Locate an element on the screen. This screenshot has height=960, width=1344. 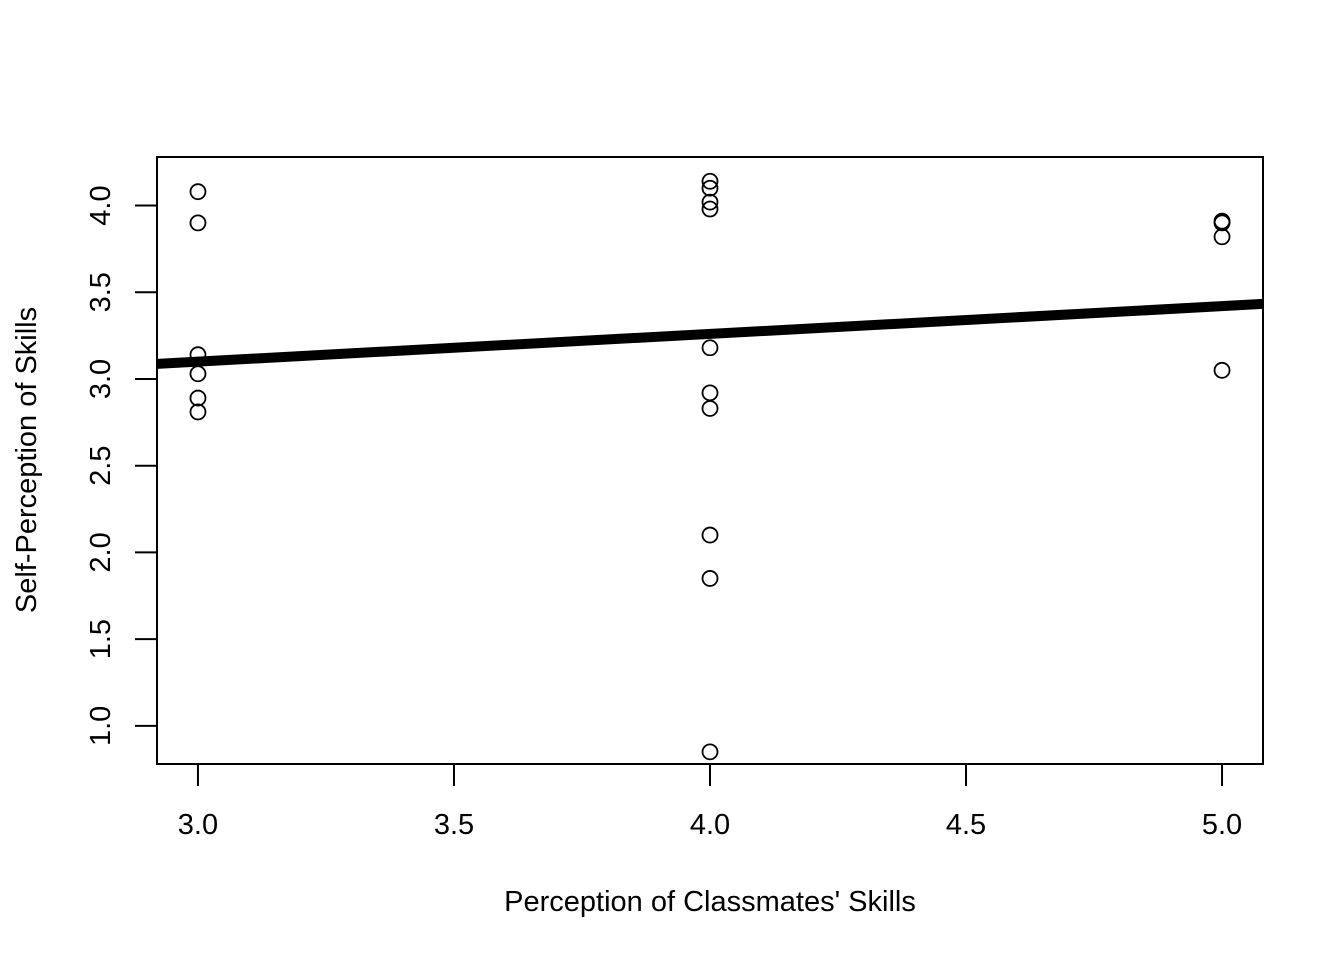
y-tick-label: 3.5 is located at coordinates (101, 292).